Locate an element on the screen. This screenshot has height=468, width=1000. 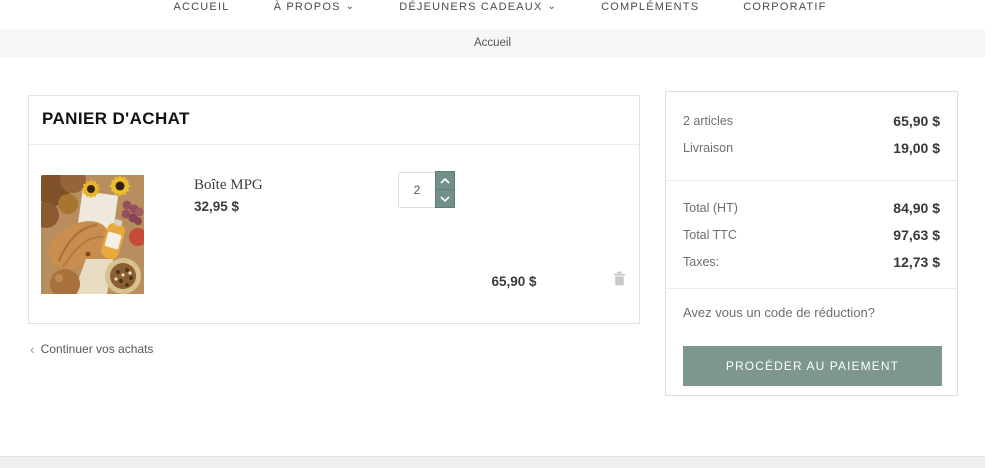
quantity-stepper is located at coordinates (426, 189).